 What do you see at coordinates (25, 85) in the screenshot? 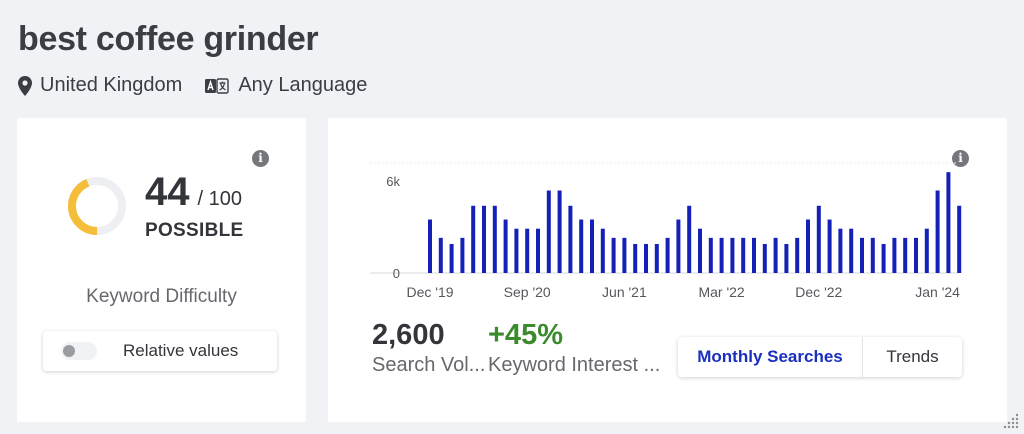
I see `map-pin-icon` at bounding box center [25, 85].